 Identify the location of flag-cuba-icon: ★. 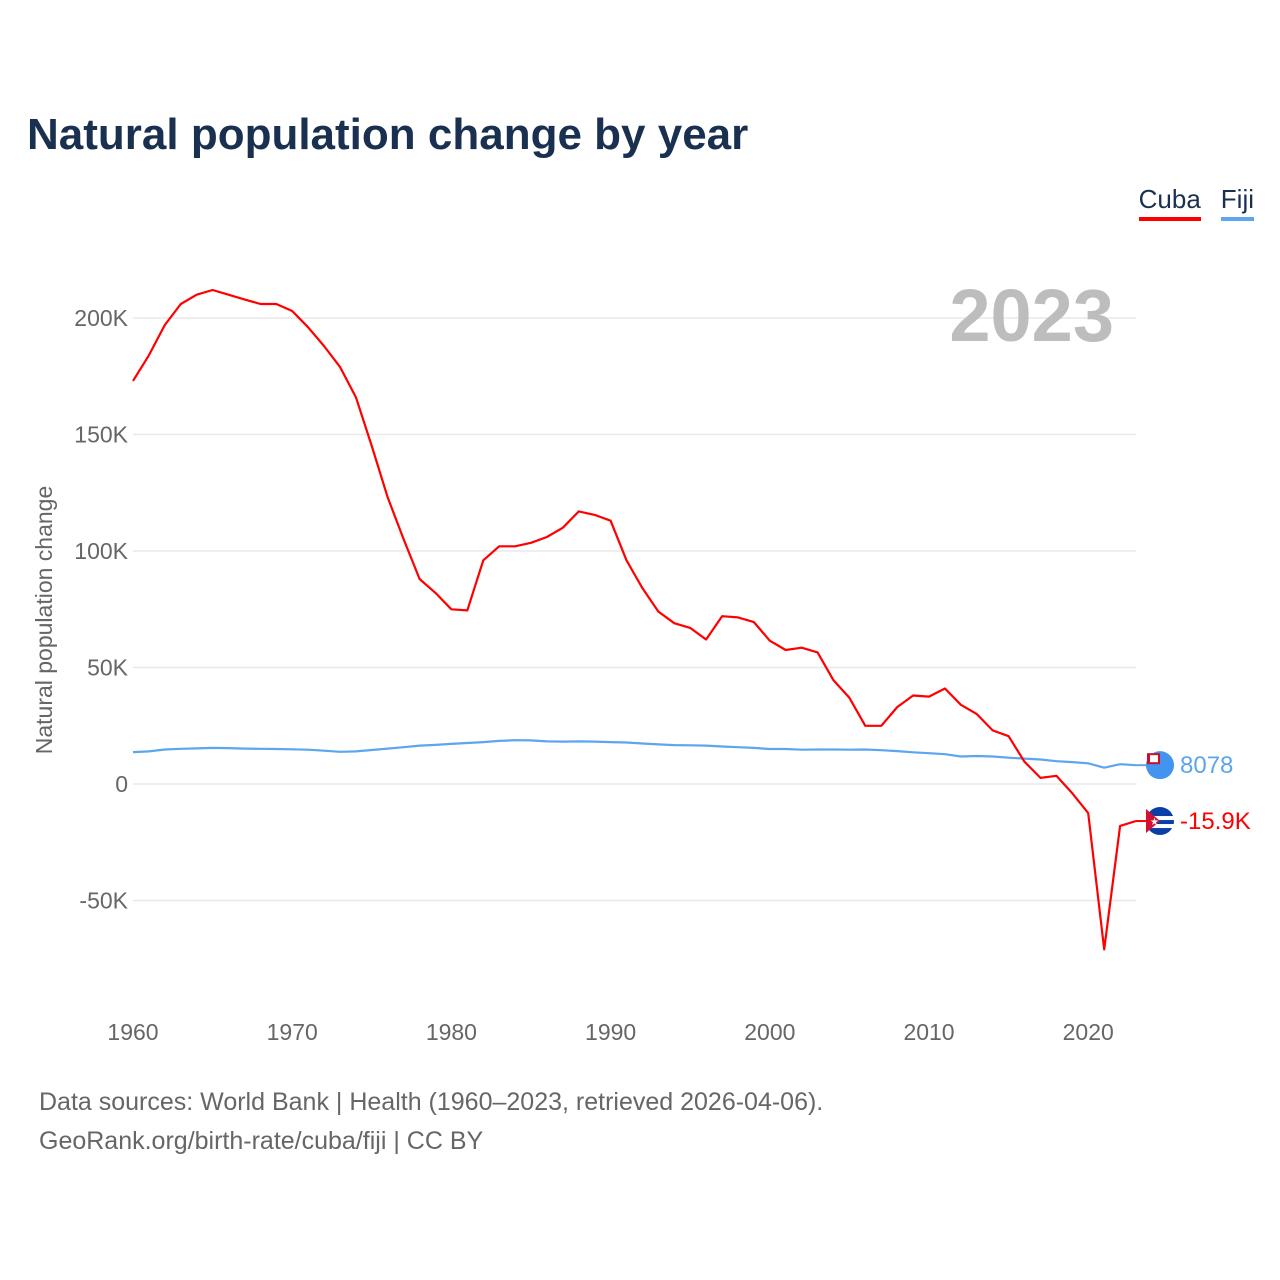
(1160, 821).